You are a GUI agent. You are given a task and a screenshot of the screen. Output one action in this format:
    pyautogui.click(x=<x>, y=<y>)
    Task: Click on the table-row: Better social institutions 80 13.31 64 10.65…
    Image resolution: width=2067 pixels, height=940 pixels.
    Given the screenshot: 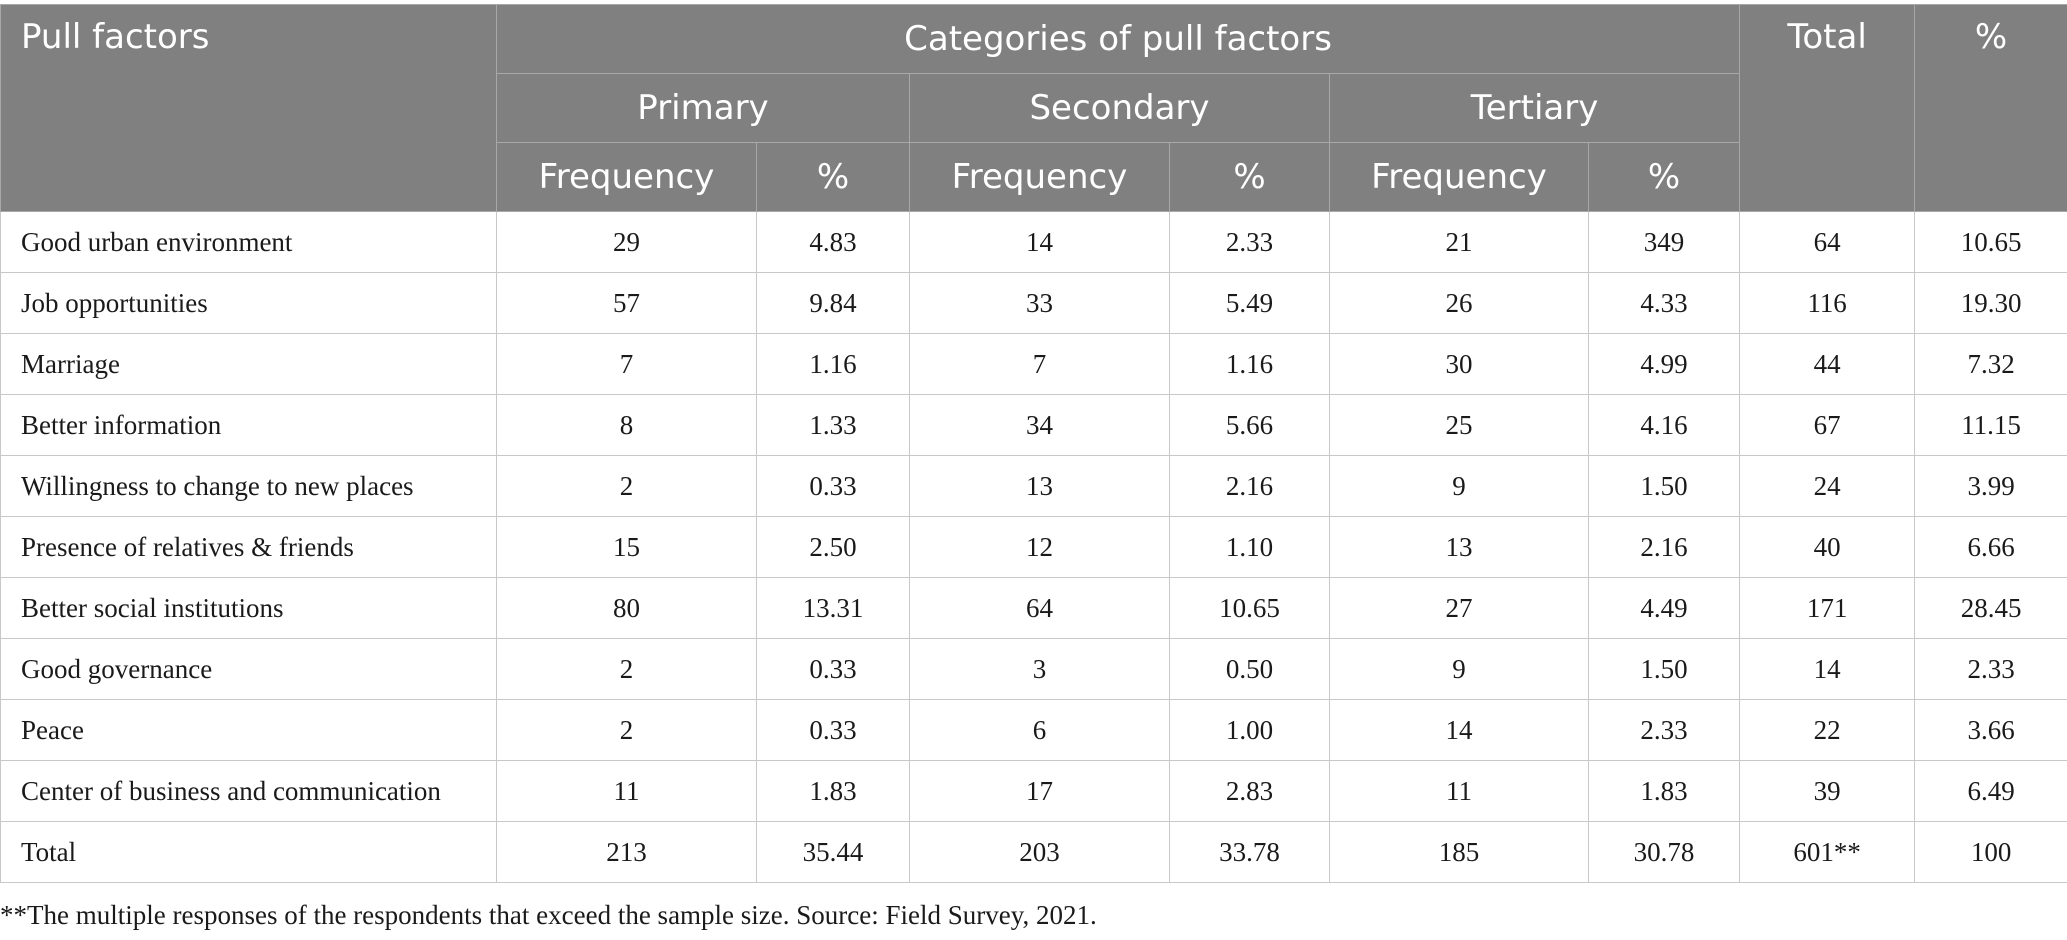 What is the action you would take?
    pyautogui.click(x=1033, y=608)
    